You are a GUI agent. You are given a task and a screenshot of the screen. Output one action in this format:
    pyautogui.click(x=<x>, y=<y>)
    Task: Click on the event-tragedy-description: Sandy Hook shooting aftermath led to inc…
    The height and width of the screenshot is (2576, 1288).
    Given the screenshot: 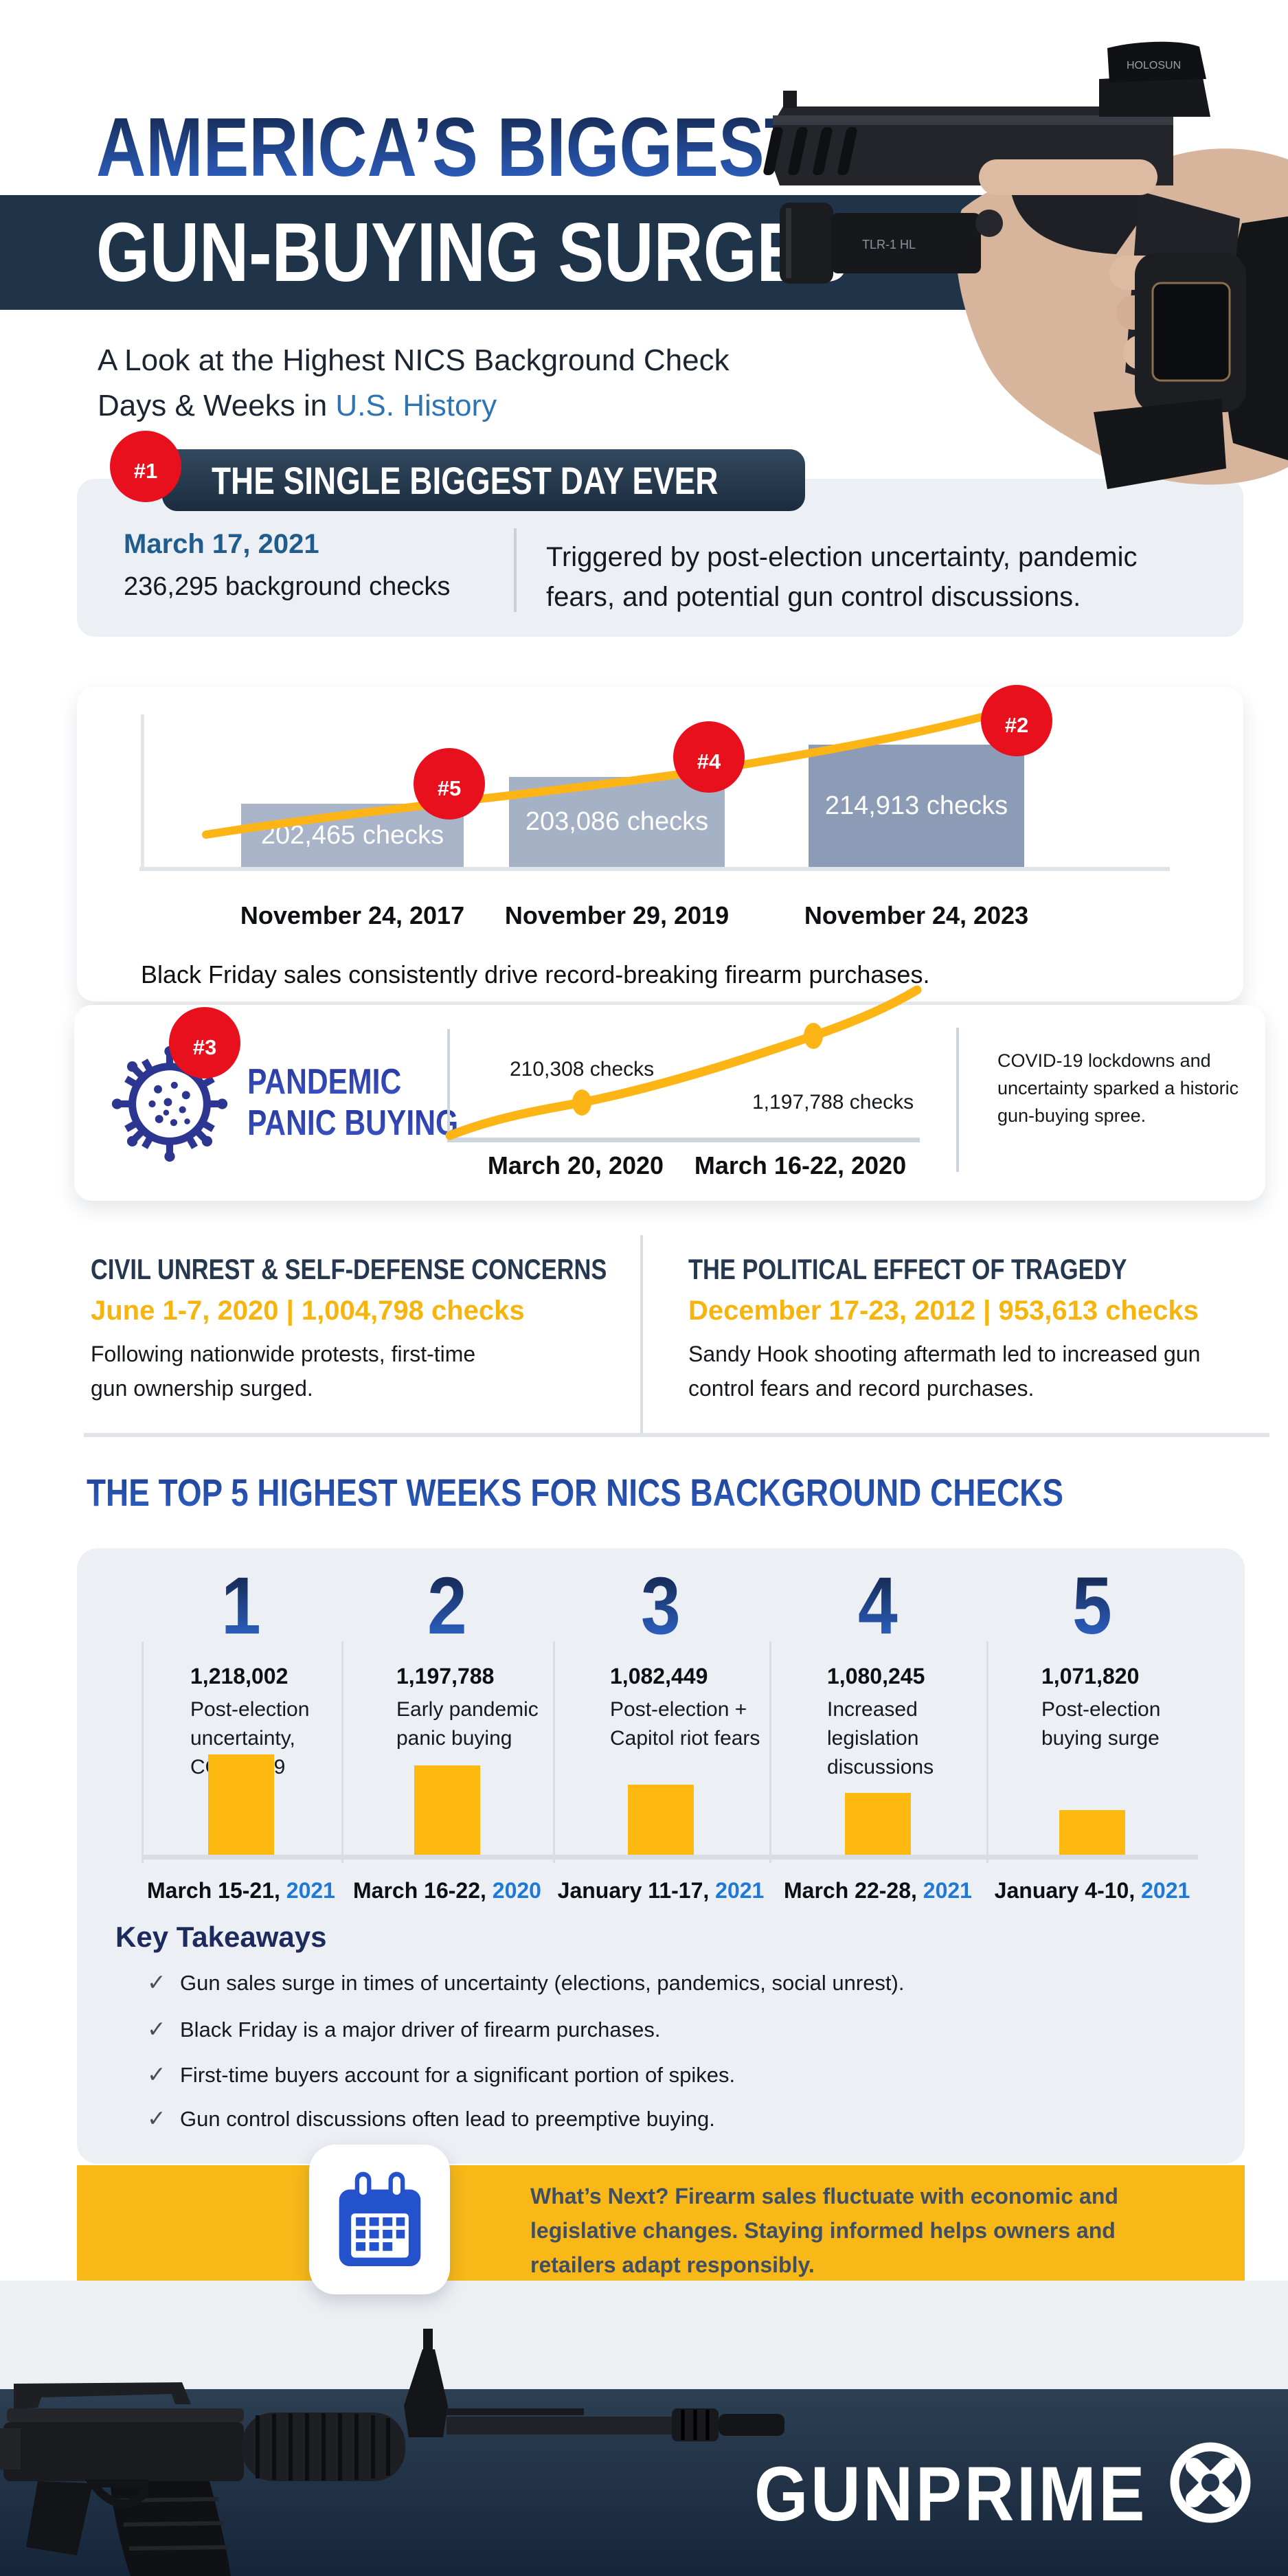 What is the action you would take?
    pyautogui.click(x=944, y=1371)
    